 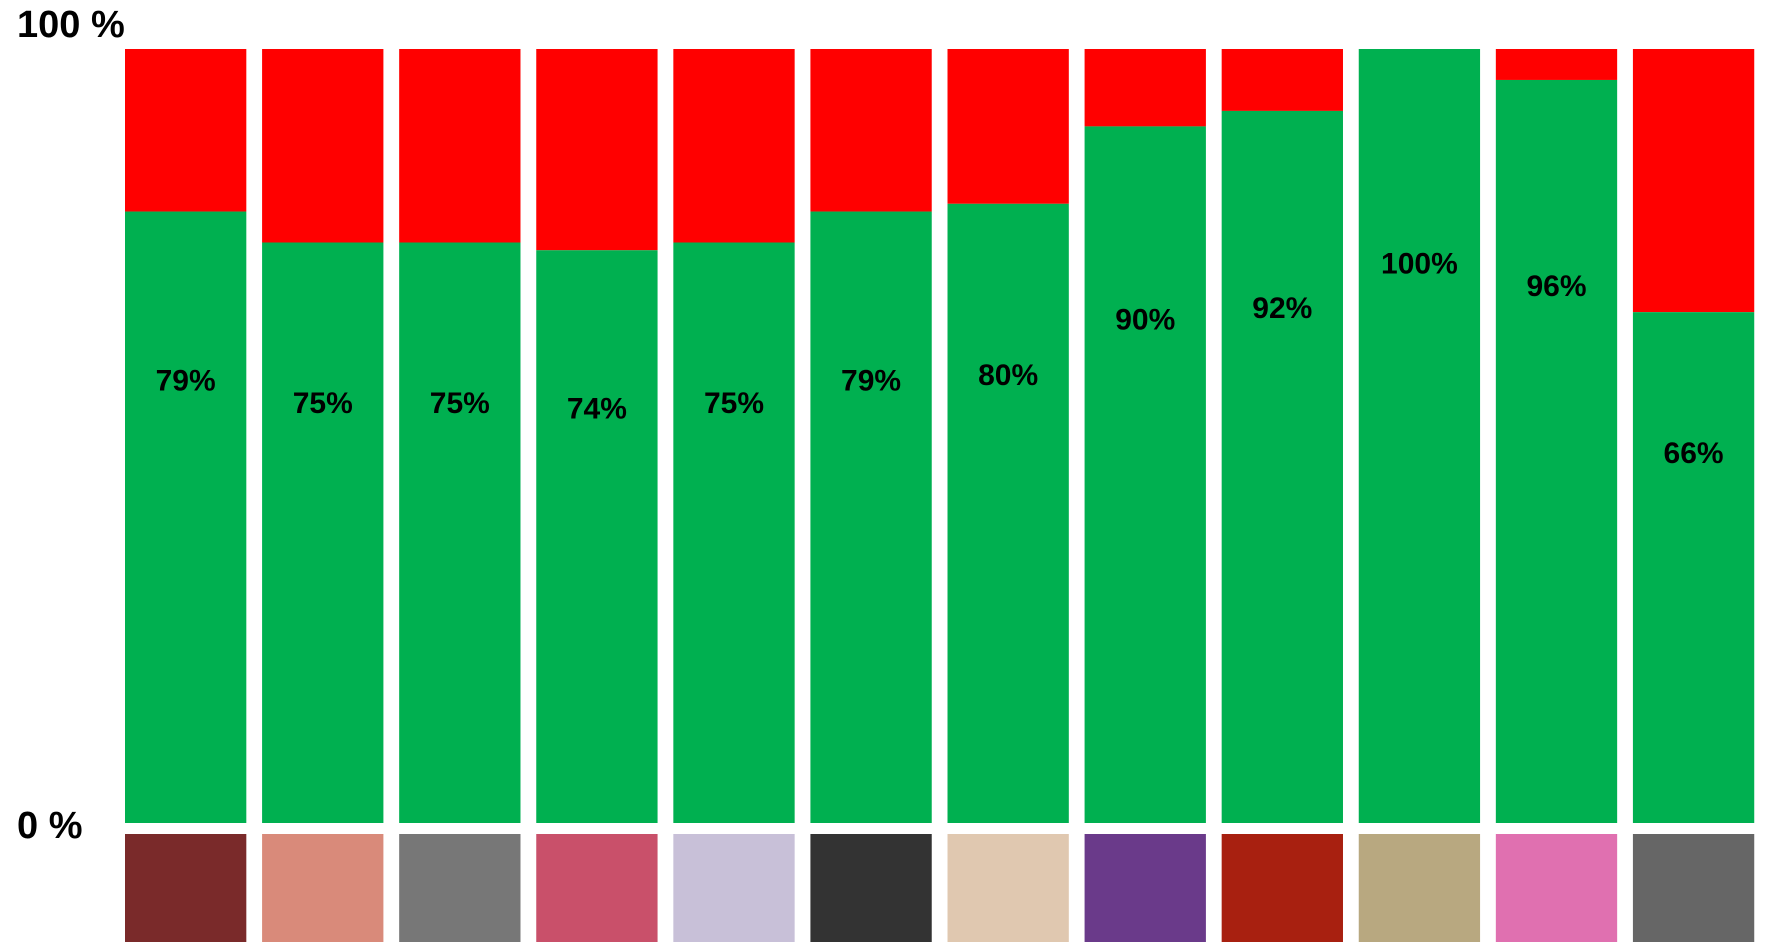 I want to click on value-label: 80%, so click(x=1008, y=375).